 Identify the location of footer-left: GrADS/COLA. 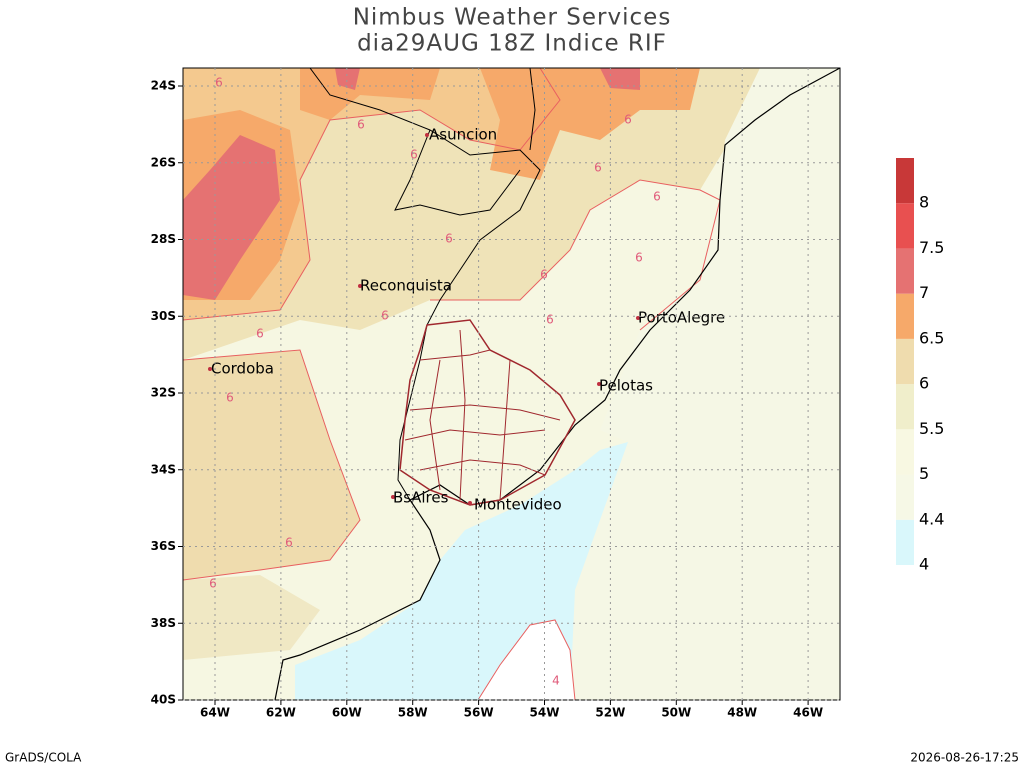
(43, 758).